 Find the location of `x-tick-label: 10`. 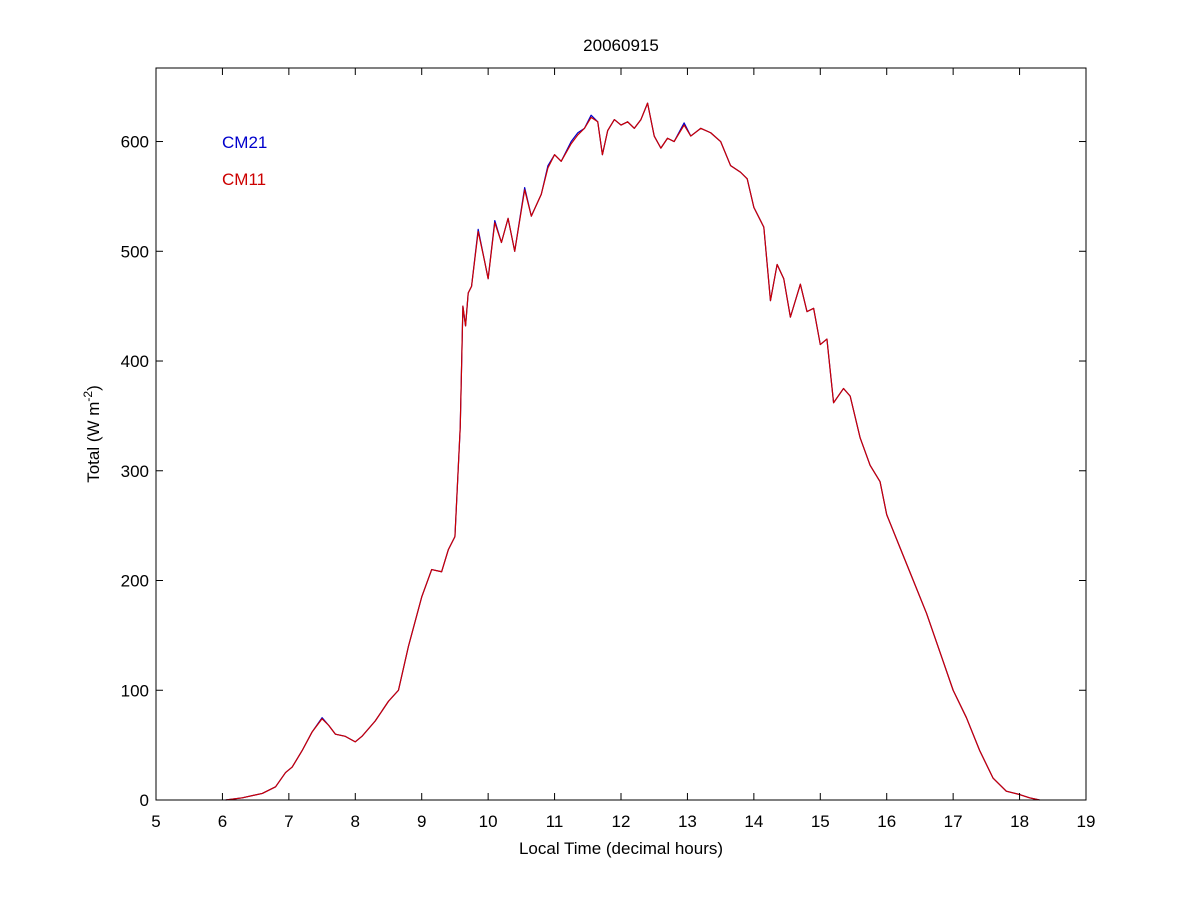

x-tick-label: 10 is located at coordinates (488, 821).